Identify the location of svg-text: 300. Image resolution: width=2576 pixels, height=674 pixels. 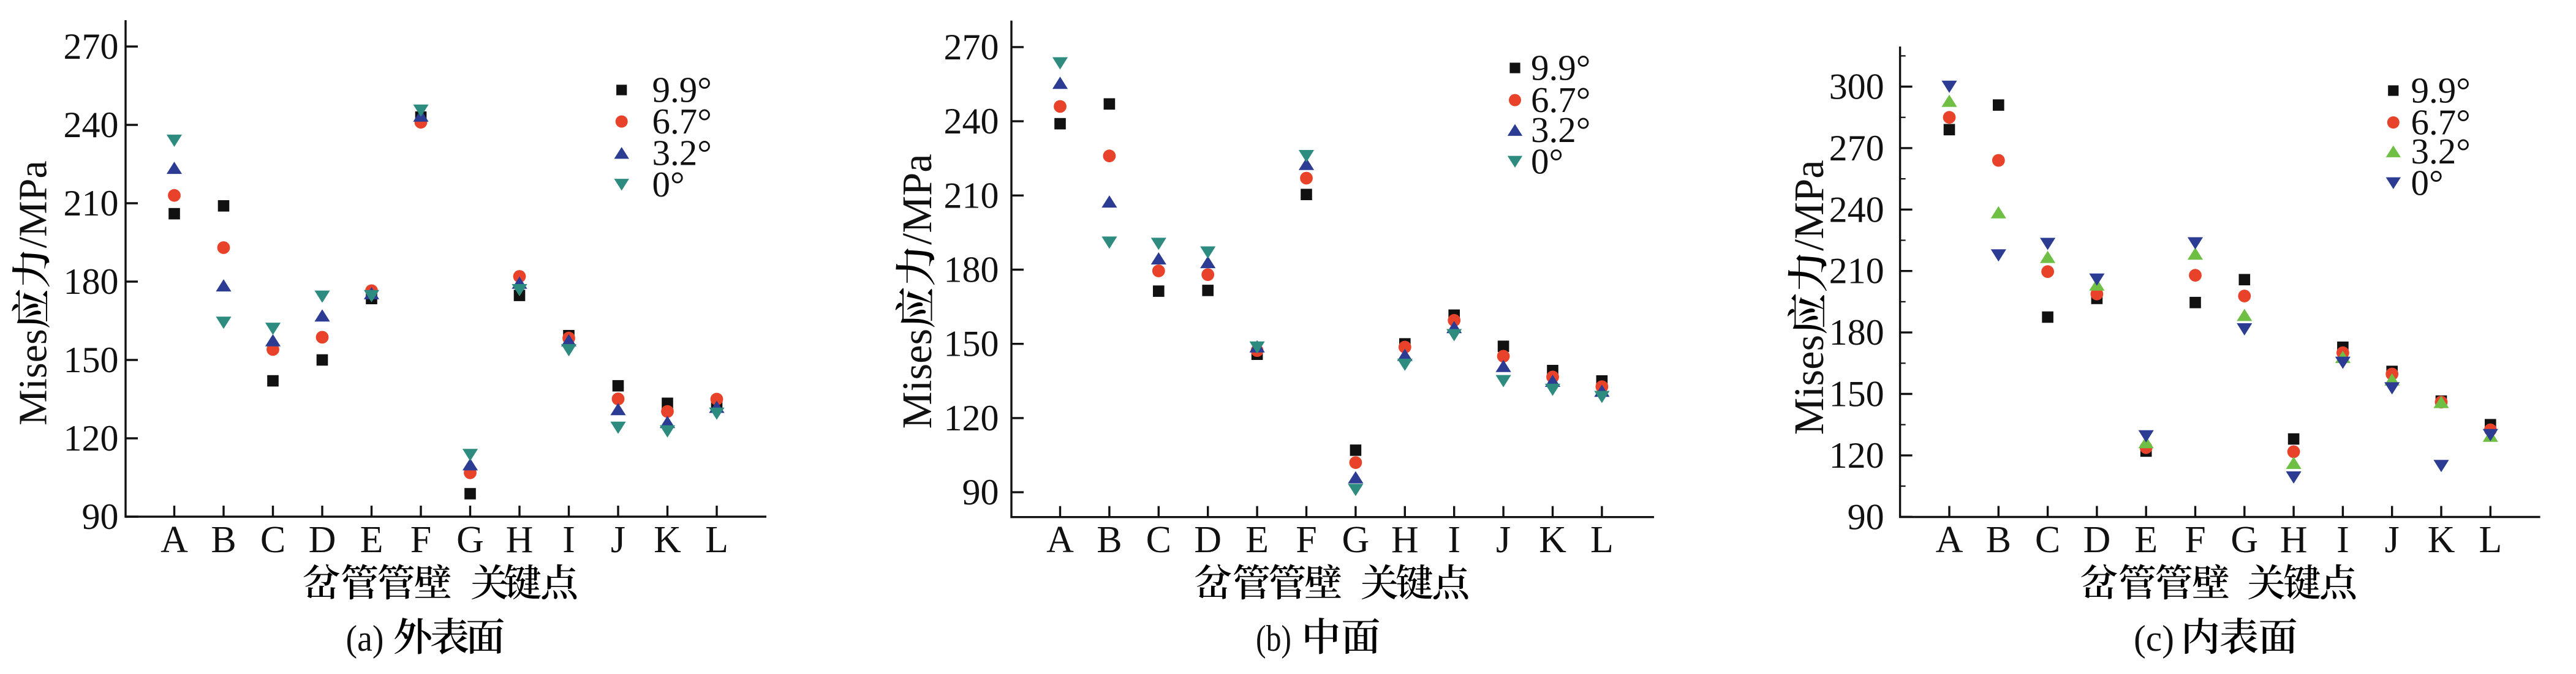
(1856, 87).